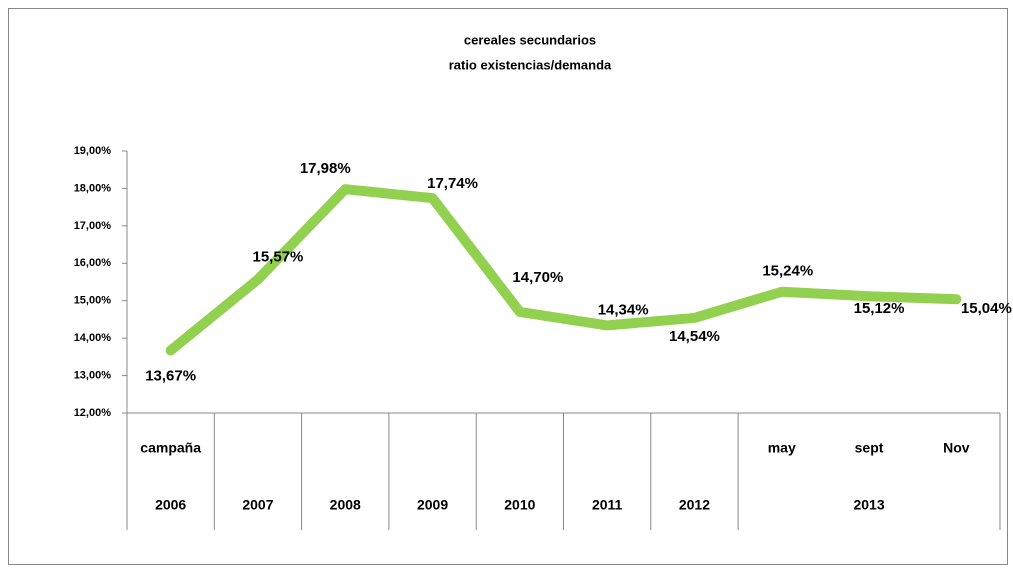 Image resolution: width=1013 pixels, height=569 pixels. What do you see at coordinates (257, 505) in the screenshot?
I see `x-group-label: 2007` at bounding box center [257, 505].